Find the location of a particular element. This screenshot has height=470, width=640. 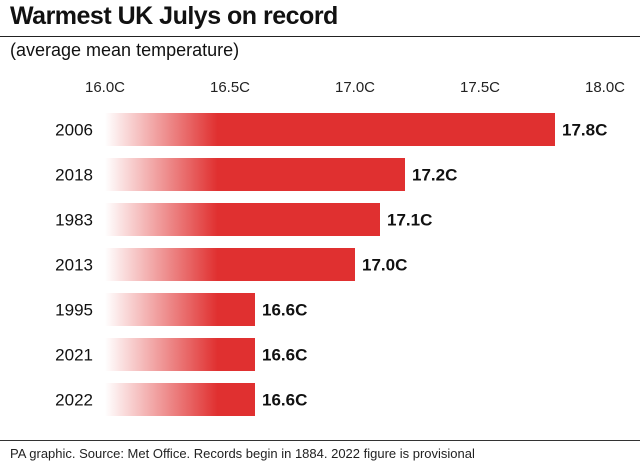

x-tick-label: 16.5C is located at coordinates (230, 87).